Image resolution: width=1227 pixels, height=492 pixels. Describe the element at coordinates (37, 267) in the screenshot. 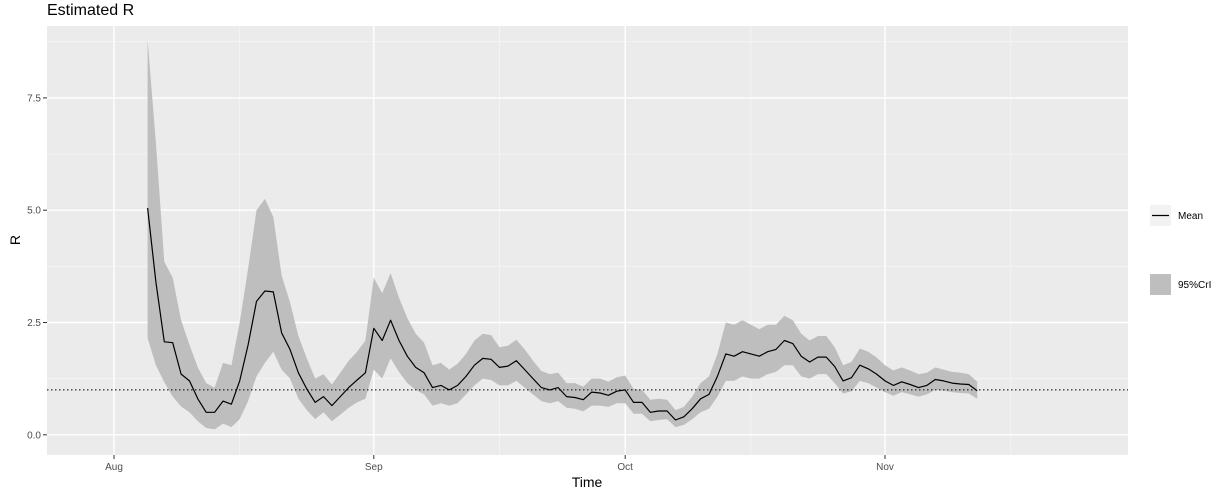

I see `y-axis: 0.0 2.5 5.0 7.5` at that location.